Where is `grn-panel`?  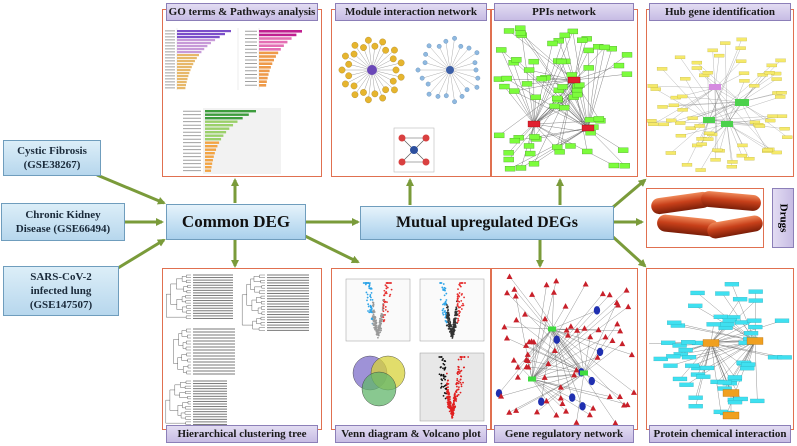 grn-panel is located at coordinates (564, 349).